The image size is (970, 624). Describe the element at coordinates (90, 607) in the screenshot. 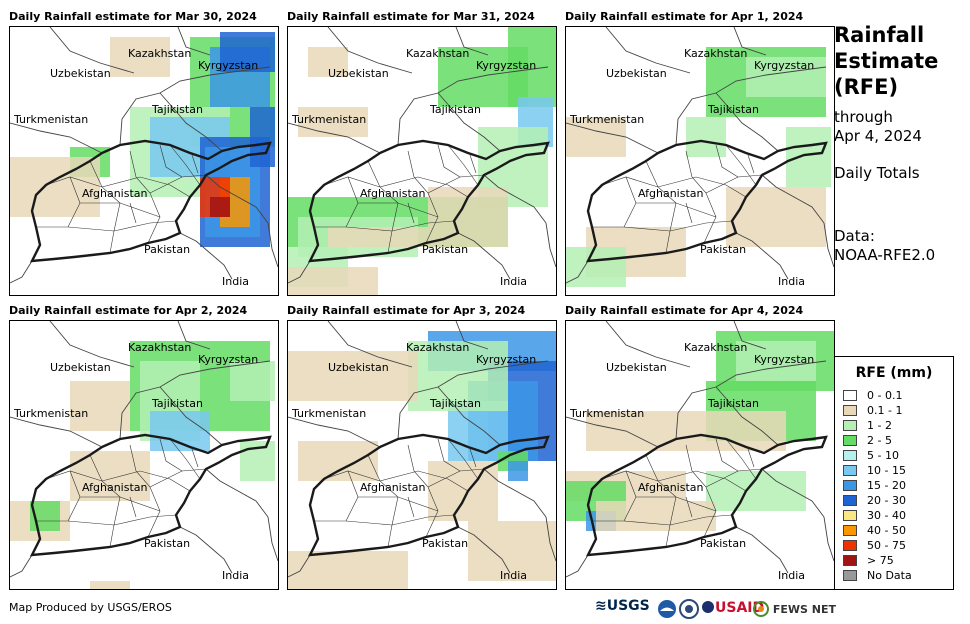

I see `footer-credit: Map Produced by USGS/EROS` at that location.